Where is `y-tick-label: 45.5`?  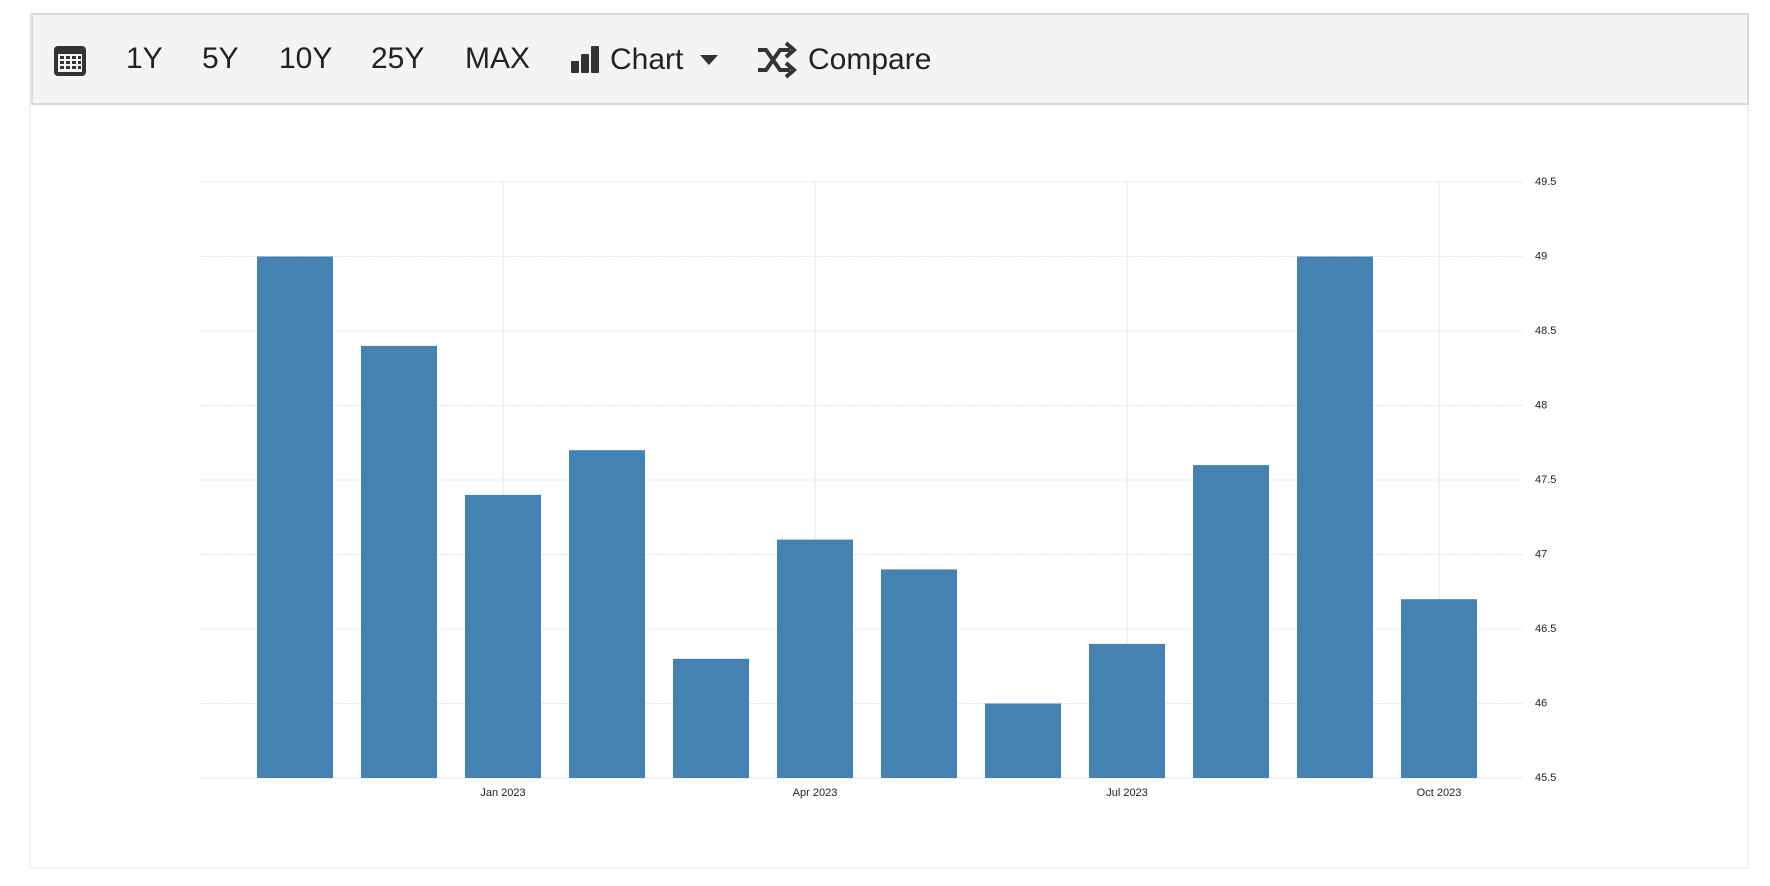
y-tick-label: 45.5 is located at coordinates (1545, 778).